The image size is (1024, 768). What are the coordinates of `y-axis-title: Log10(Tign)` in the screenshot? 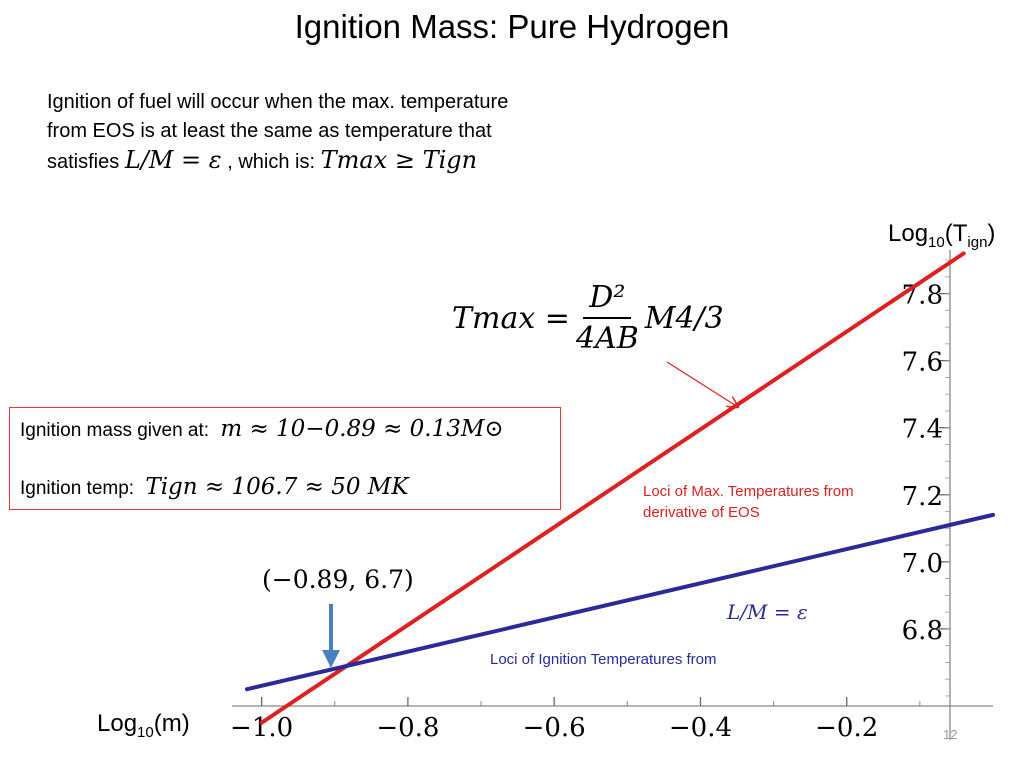 It's located at (941, 235).